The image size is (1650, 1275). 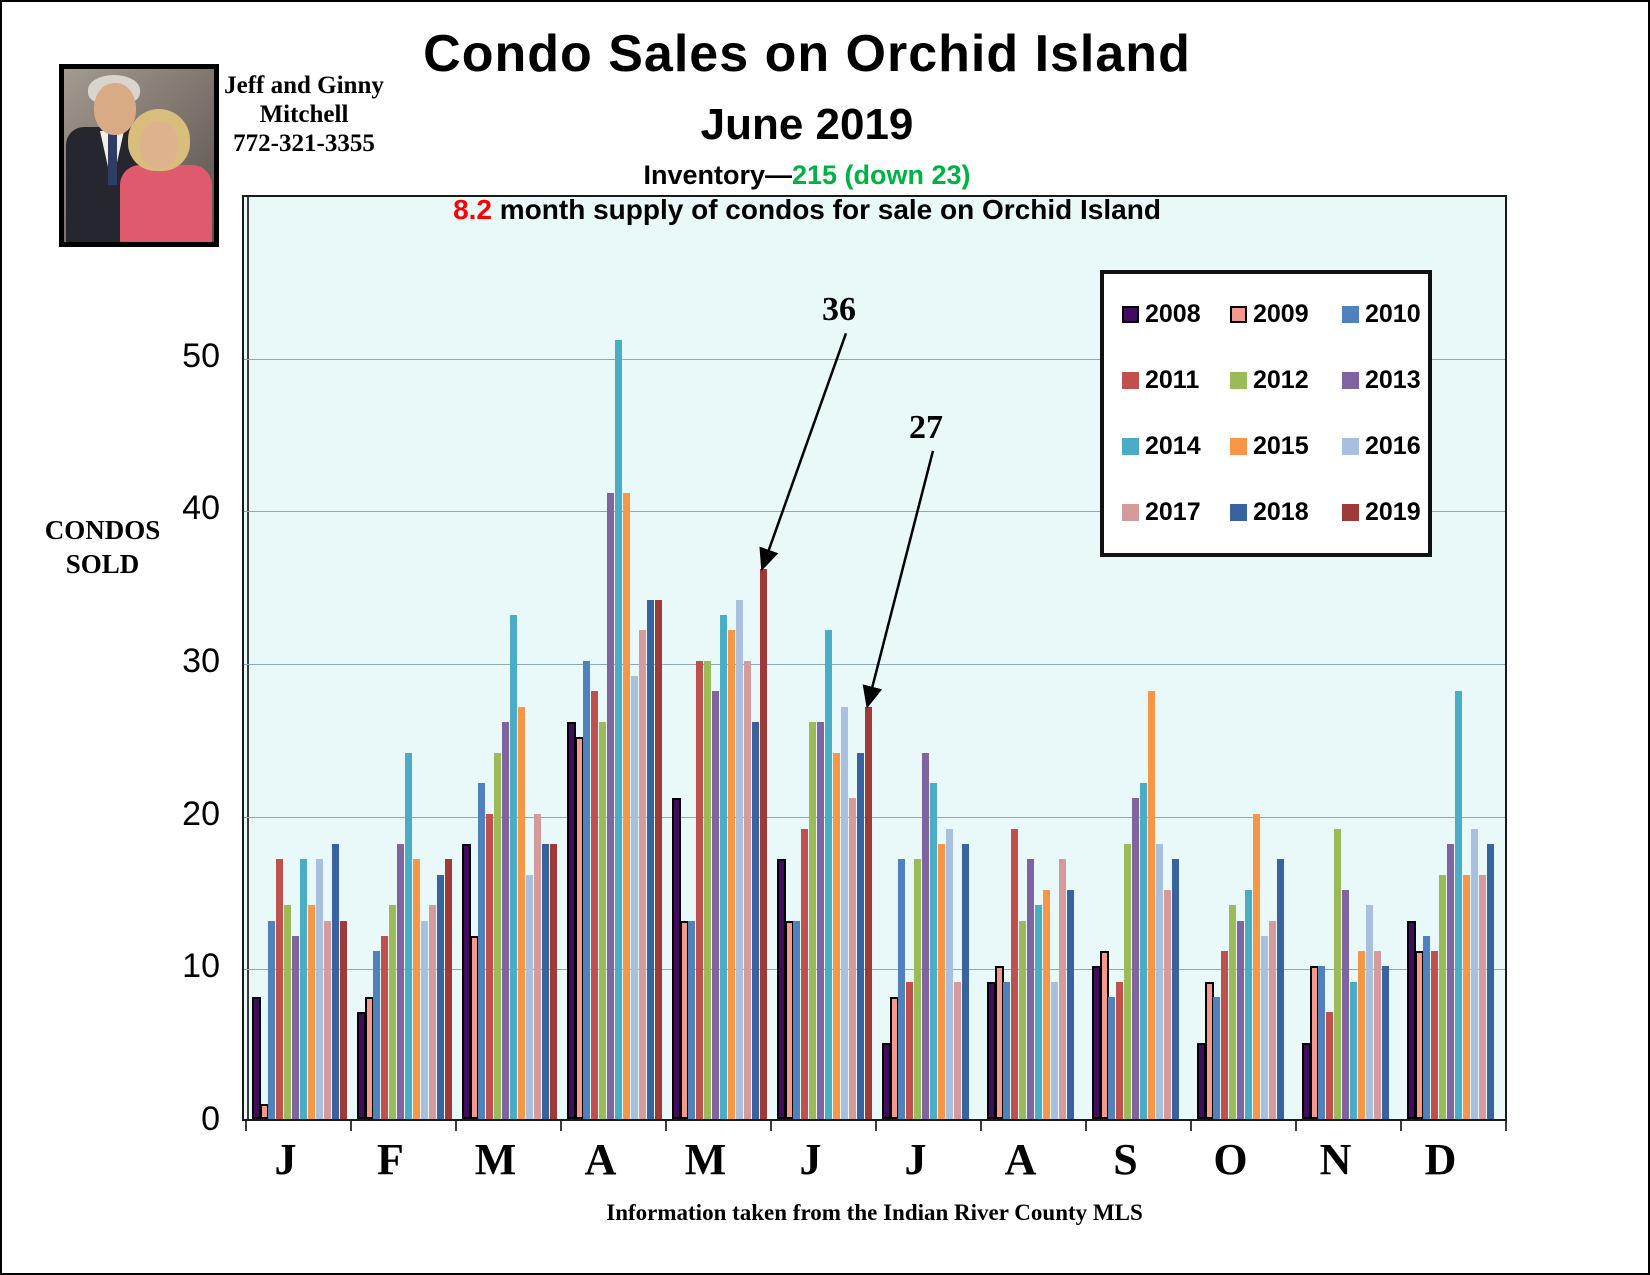 What do you see at coordinates (1385, 1042) in the screenshot?
I see `bar-2018-N11` at bounding box center [1385, 1042].